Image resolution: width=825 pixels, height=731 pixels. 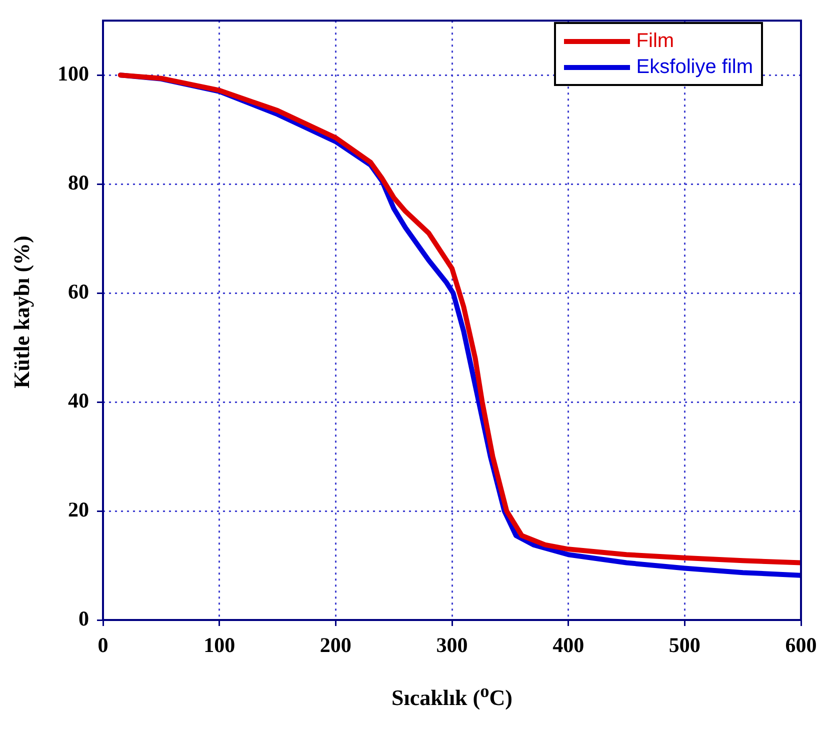 I want to click on x-tick-label: 400, so click(x=568, y=645).